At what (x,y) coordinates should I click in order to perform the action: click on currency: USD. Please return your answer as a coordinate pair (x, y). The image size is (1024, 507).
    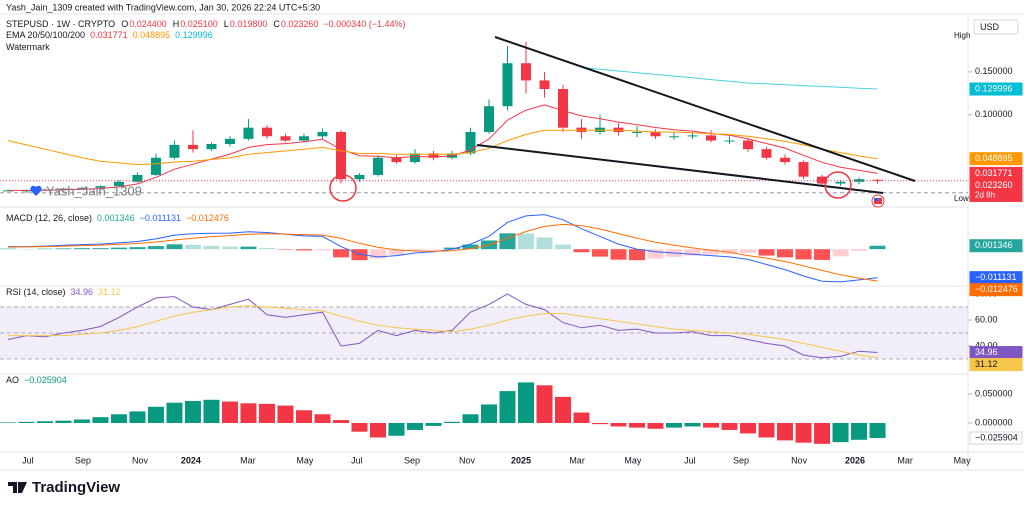
    Looking at the image, I should click on (990, 27).